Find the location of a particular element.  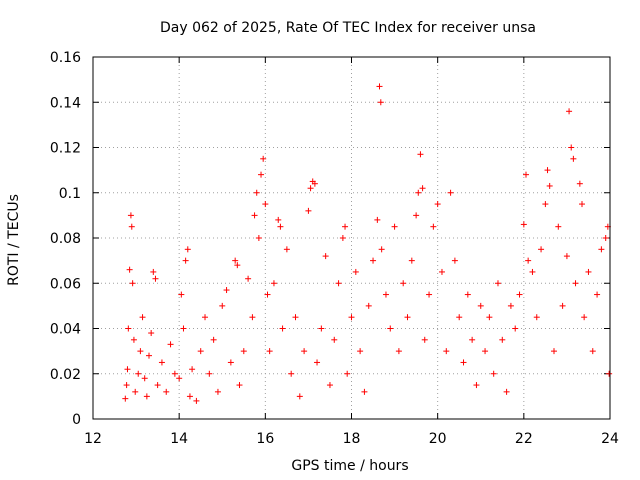

y-tick-label: 0.04 is located at coordinates (65, 330).